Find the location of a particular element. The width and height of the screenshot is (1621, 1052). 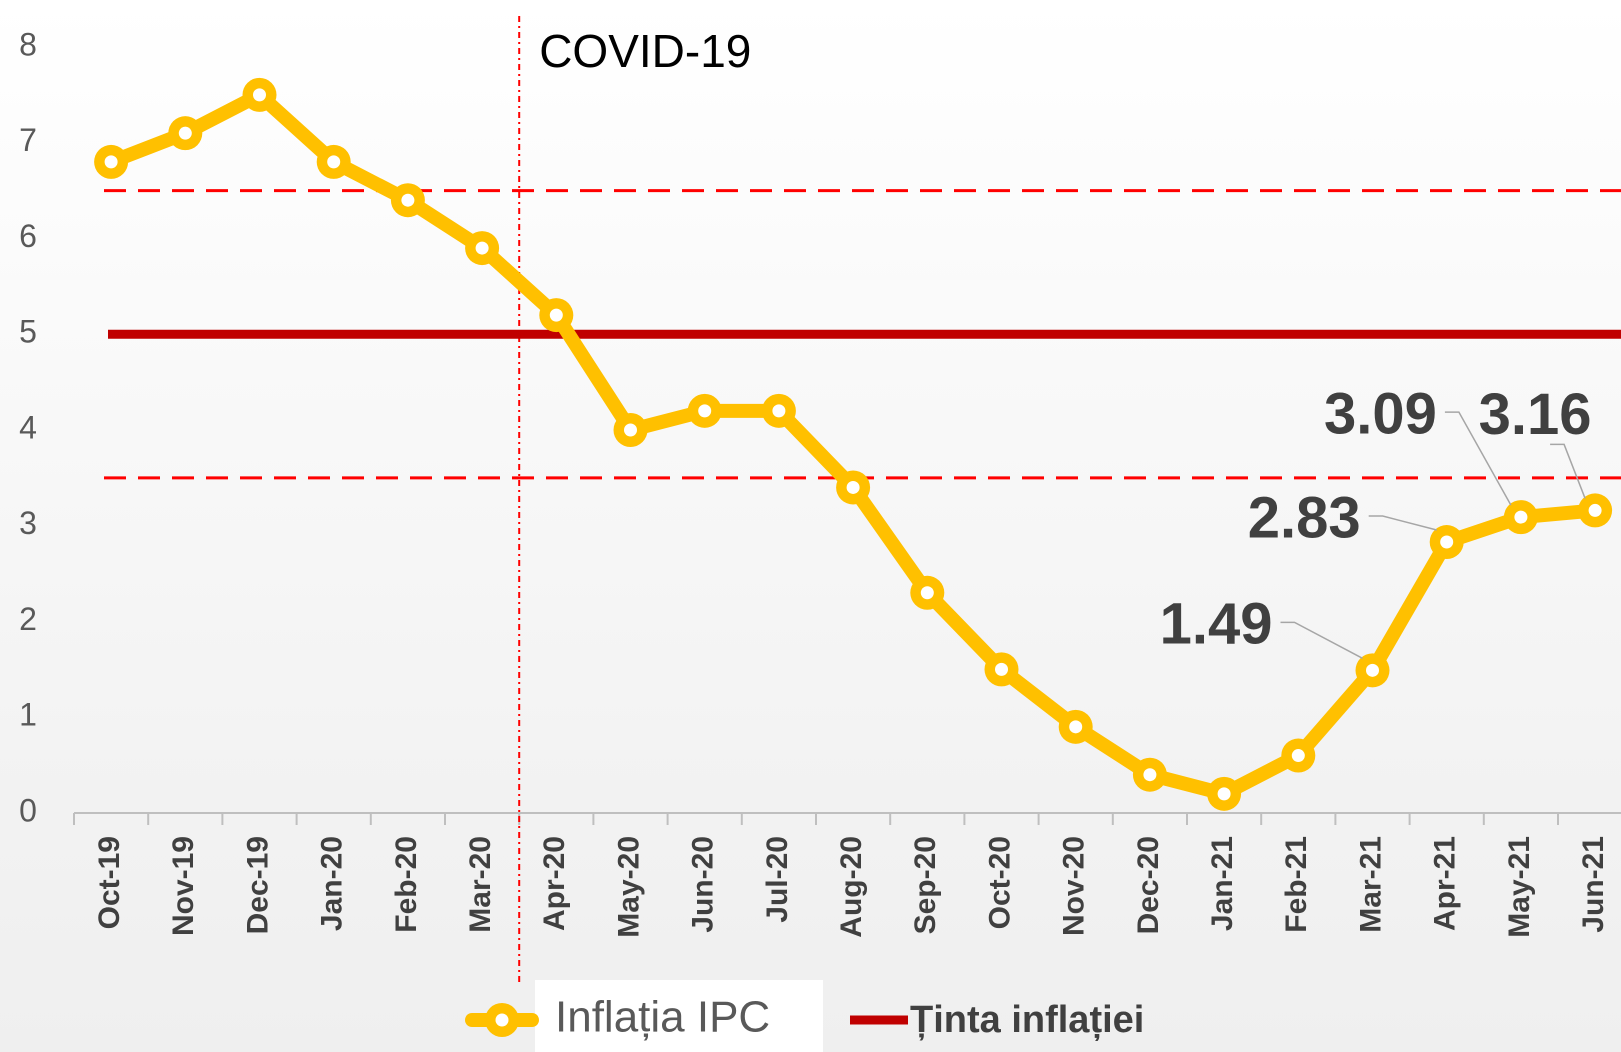

y-tick-label: 2 is located at coordinates (28, 619).